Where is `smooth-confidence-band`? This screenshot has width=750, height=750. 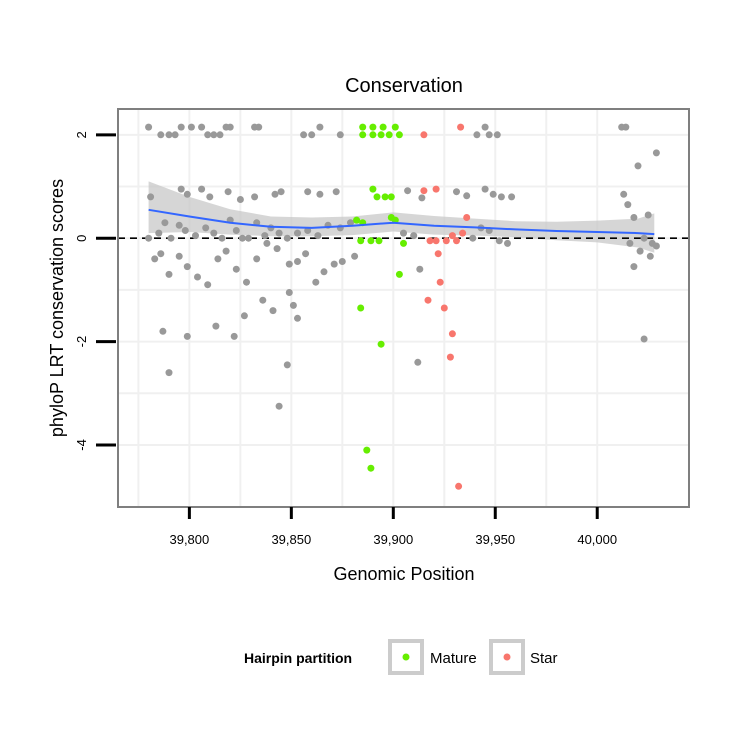 smooth-confidence-band is located at coordinates (401, 217).